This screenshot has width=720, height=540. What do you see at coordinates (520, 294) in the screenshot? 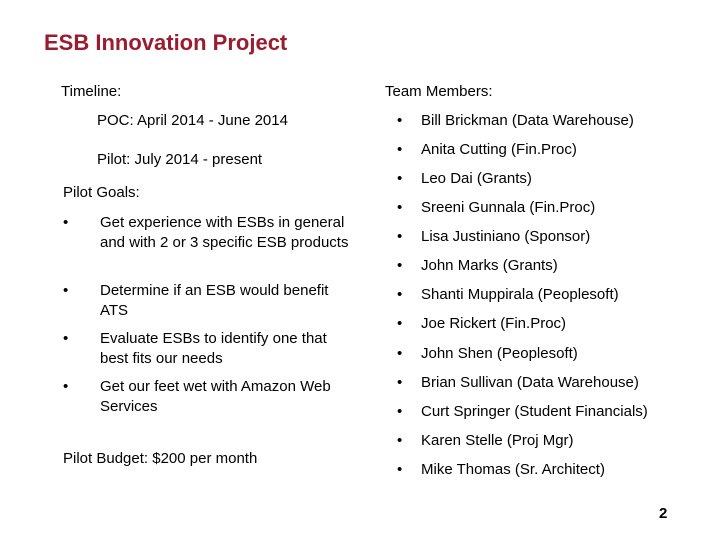
I see `team-member-name: Shanti Muppirala (Peoplesoft)` at bounding box center [520, 294].